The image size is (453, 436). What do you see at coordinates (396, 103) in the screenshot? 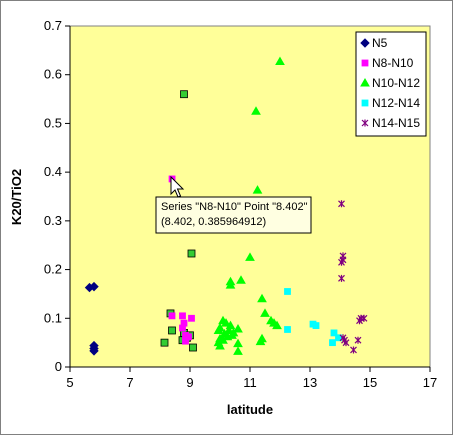
I see `legend-label-n12-n14: N12-N14` at bounding box center [396, 103].